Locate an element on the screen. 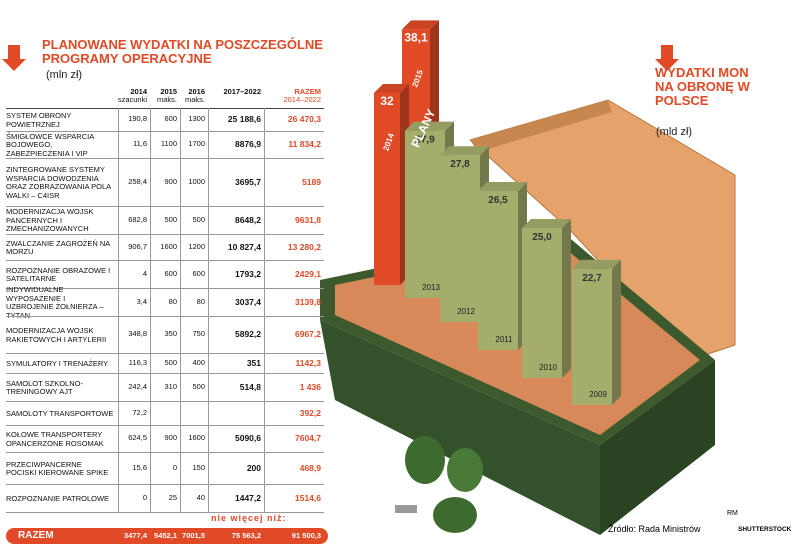  limit-note: nie więcej niż: is located at coordinates (249, 518).